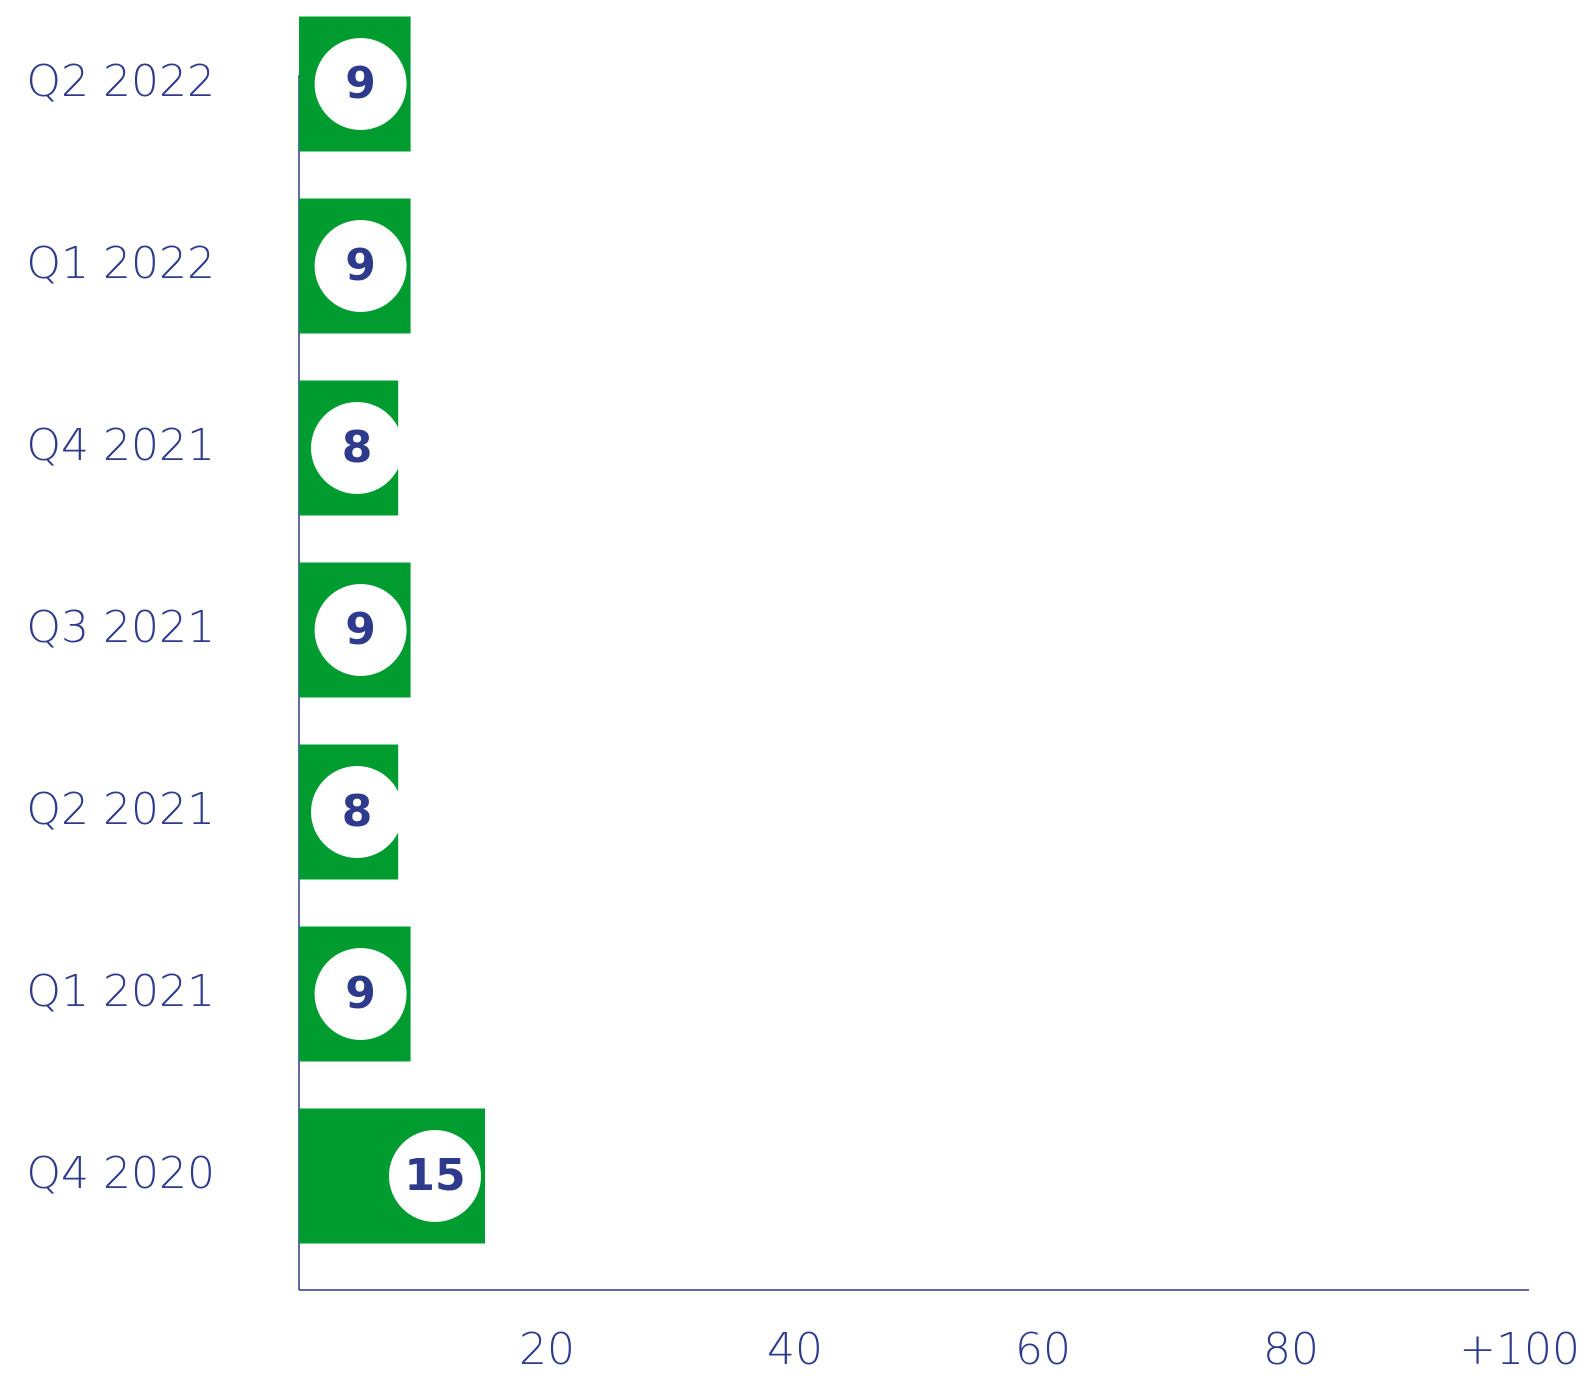 Image resolution: width=1584 pixels, height=1389 pixels. Describe the element at coordinates (120, 445) in the screenshot. I see `y-tick-label: Q4 2021` at that location.